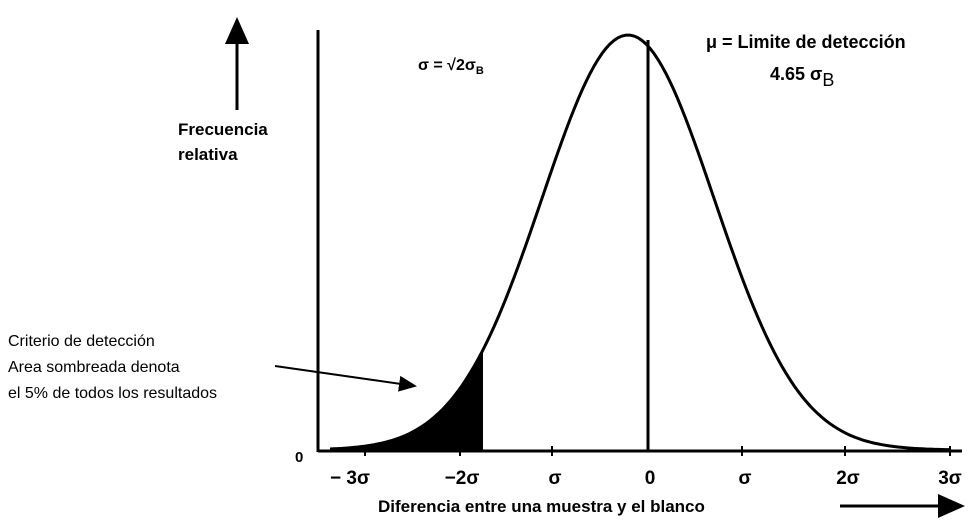 The image size is (974, 524). I want to click on criterion: Criterio de detección, so click(81, 341).